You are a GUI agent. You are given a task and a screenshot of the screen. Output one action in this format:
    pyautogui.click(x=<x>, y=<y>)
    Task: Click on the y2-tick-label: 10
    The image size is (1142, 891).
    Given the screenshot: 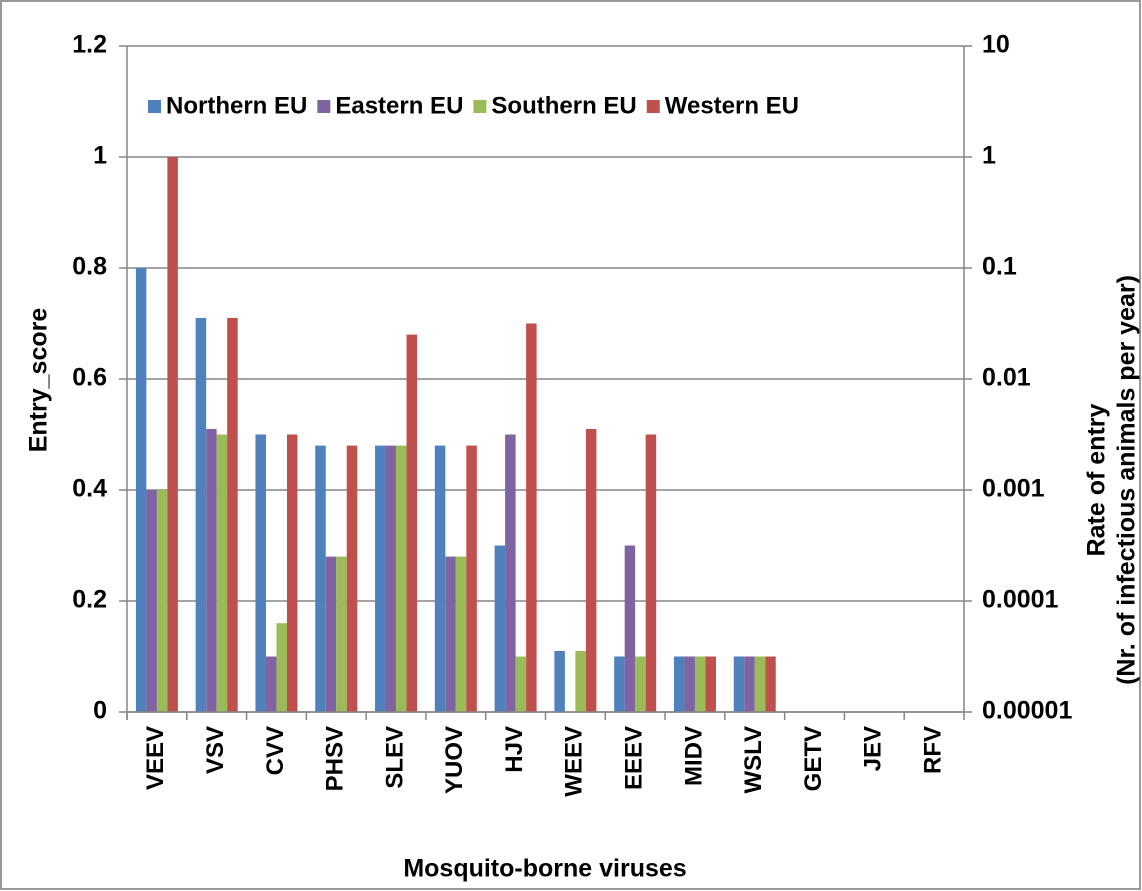 What is the action you would take?
    pyautogui.click(x=996, y=45)
    